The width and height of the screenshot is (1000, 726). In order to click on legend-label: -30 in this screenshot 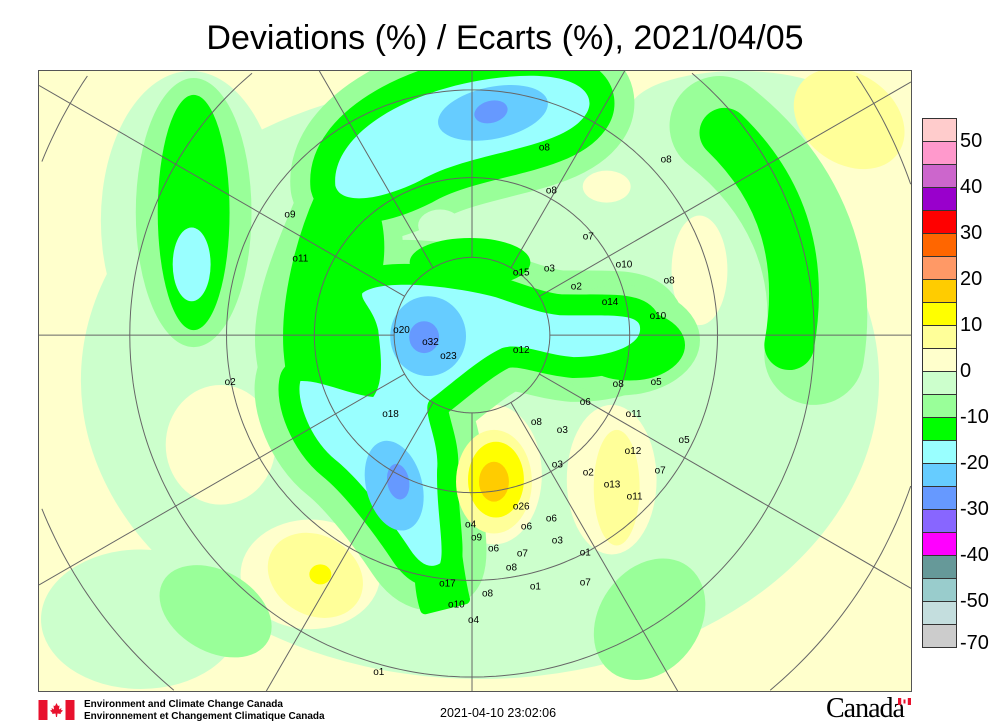, I will do `click(974, 509)`.